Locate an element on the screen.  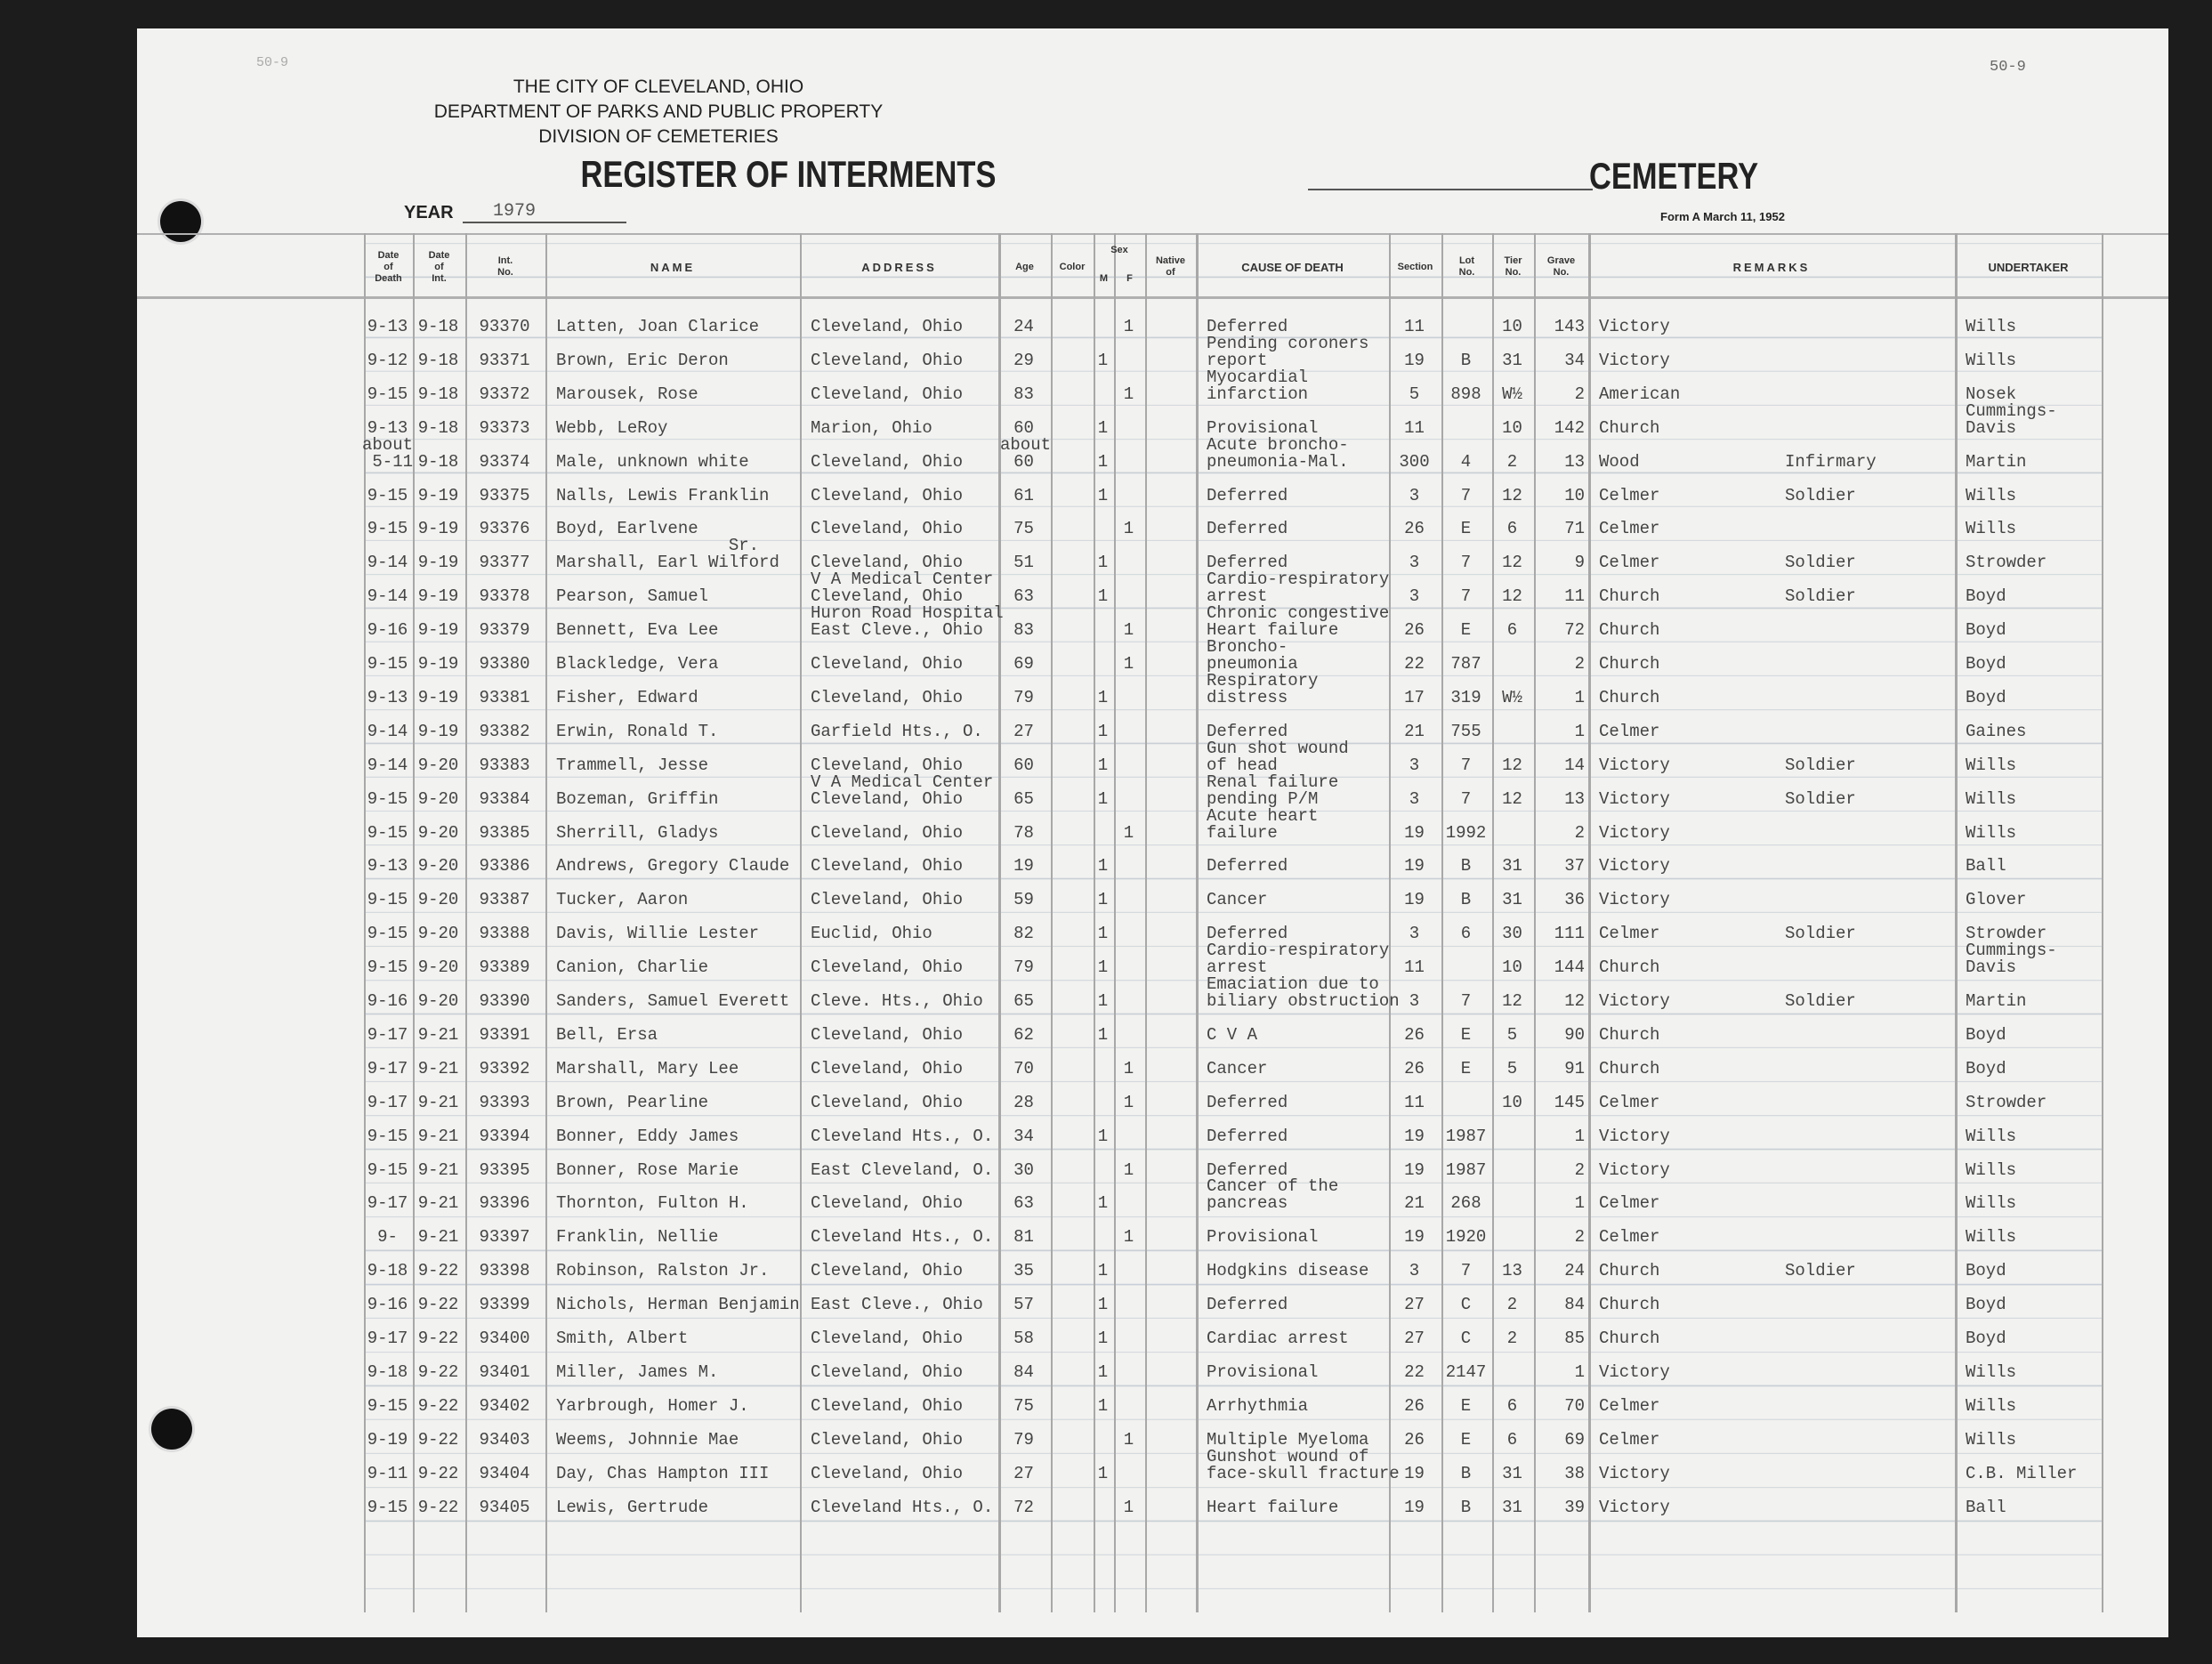
interment-number: 93388 is located at coordinates (505, 934).